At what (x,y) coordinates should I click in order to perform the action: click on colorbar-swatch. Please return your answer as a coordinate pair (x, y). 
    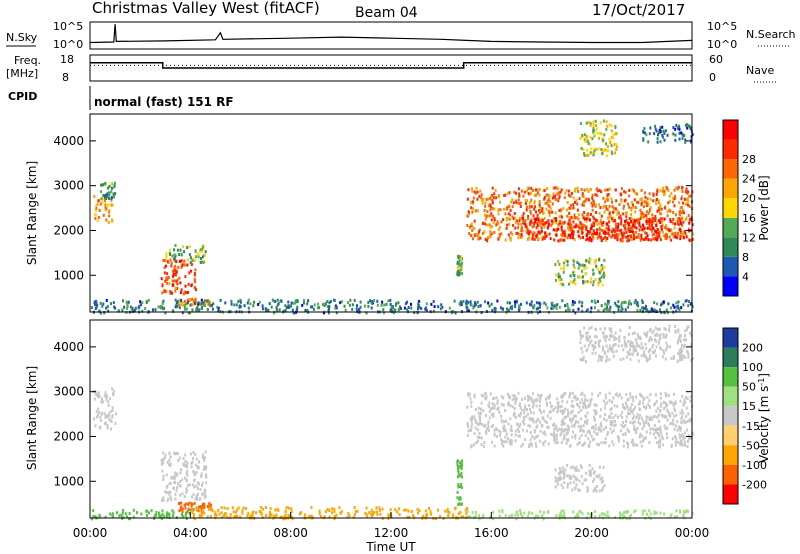
    Looking at the image, I should click on (730, 455).